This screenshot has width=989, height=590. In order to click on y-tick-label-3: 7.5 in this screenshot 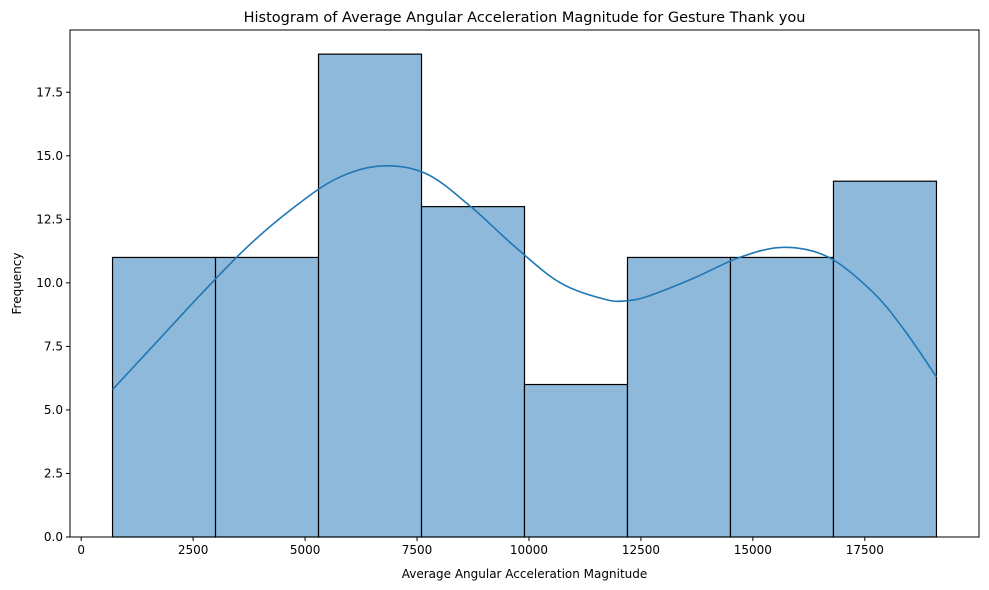, I will do `click(53, 346)`.